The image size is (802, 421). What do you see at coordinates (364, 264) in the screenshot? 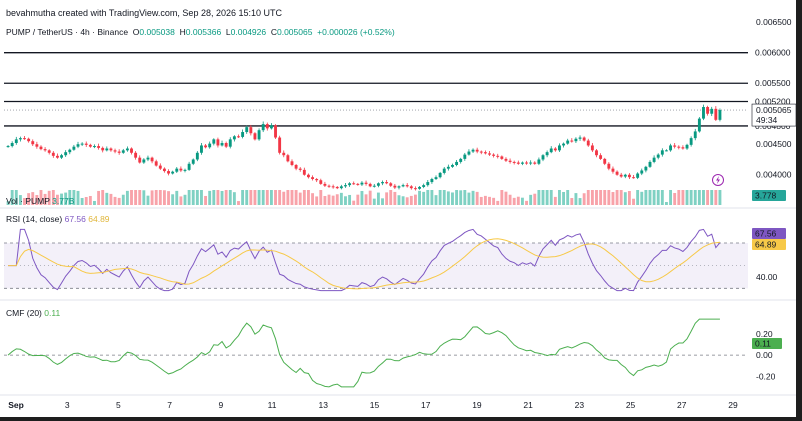
I see `rsi-ma-line` at bounding box center [364, 264].